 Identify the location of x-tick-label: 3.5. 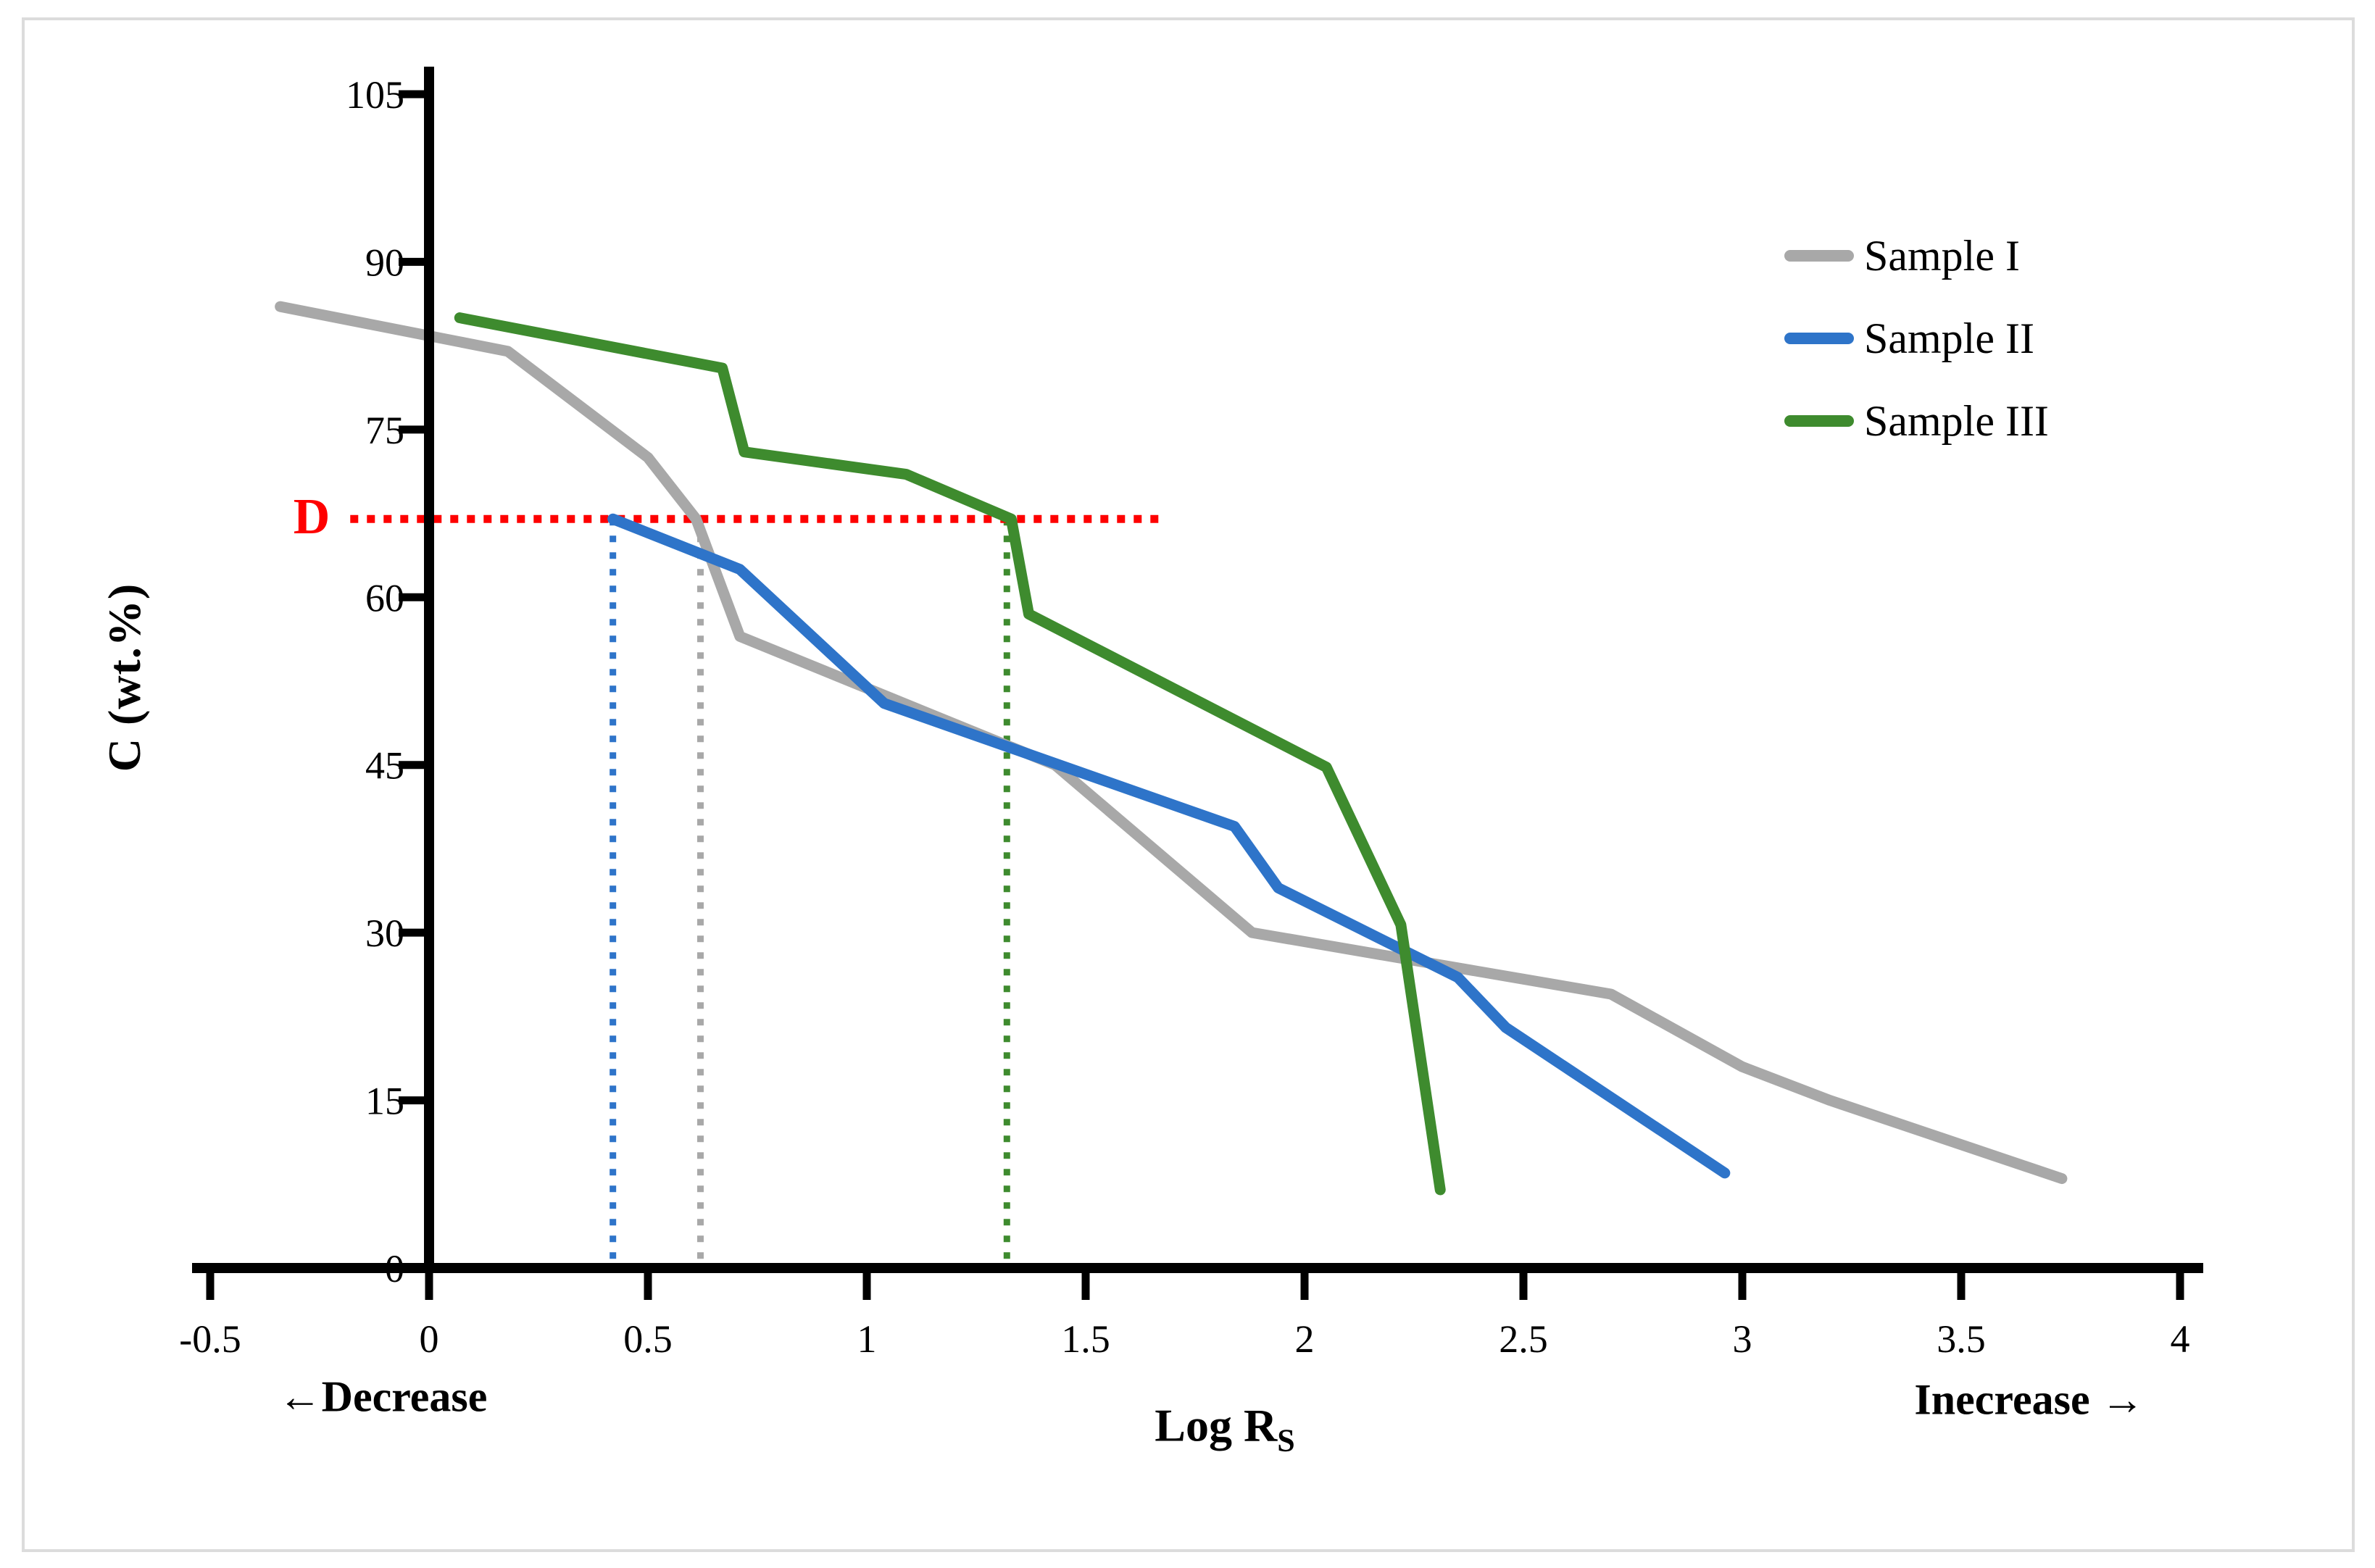
(1961, 1339).